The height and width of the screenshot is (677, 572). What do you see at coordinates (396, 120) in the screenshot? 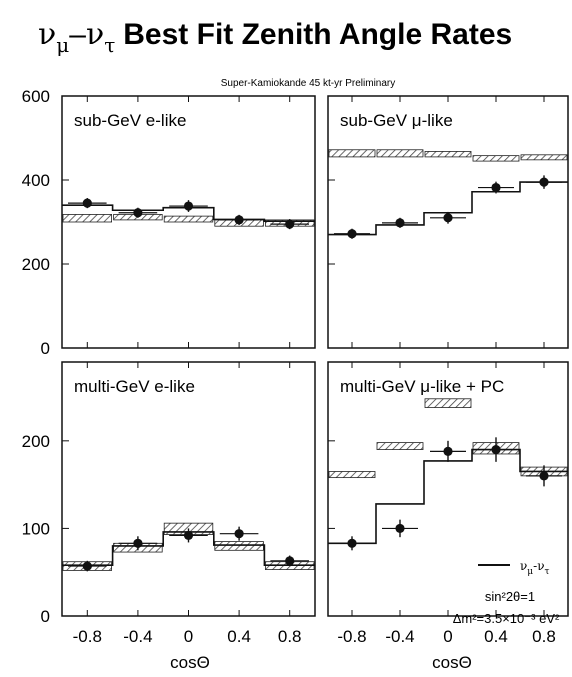
I see `panel-title: sub-GeV μ-like` at bounding box center [396, 120].